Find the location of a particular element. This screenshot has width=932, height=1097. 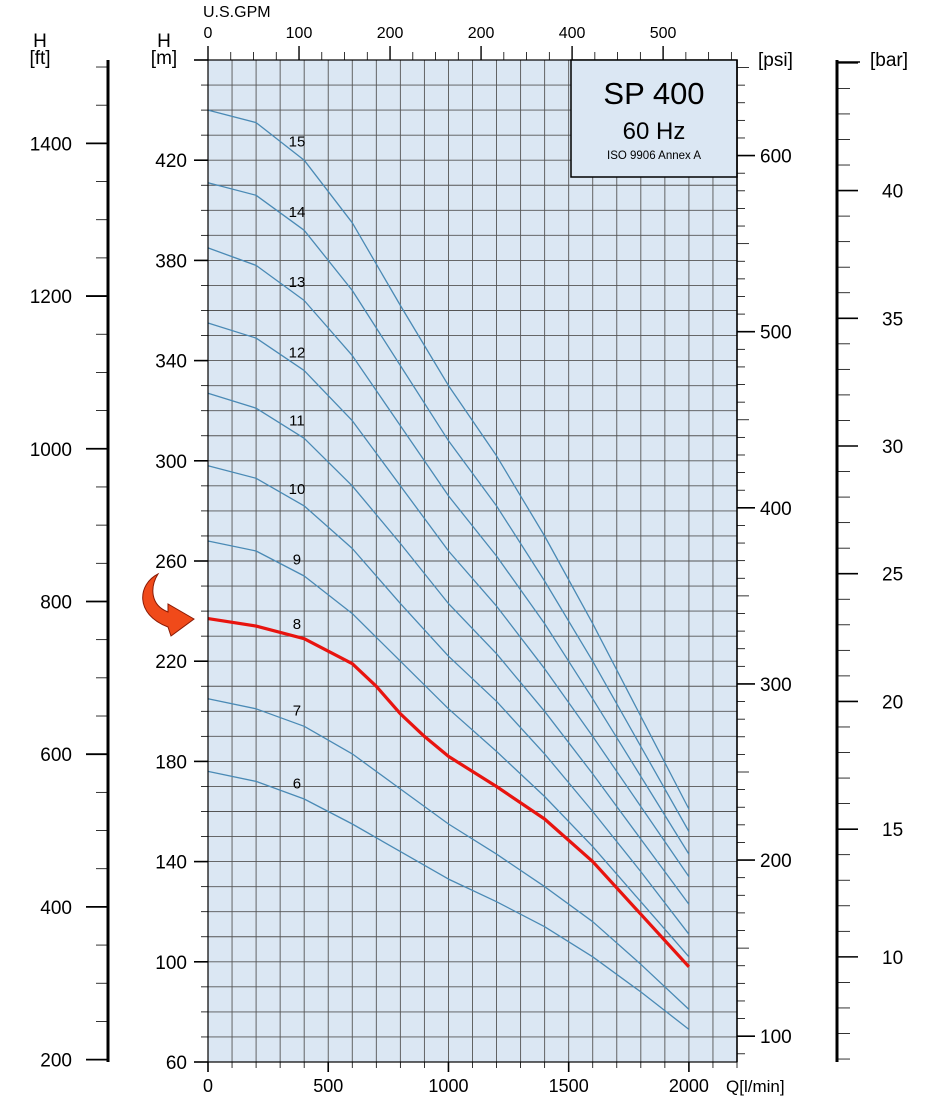

bar-tick-label: 35 is located at coordinates (892, 319).